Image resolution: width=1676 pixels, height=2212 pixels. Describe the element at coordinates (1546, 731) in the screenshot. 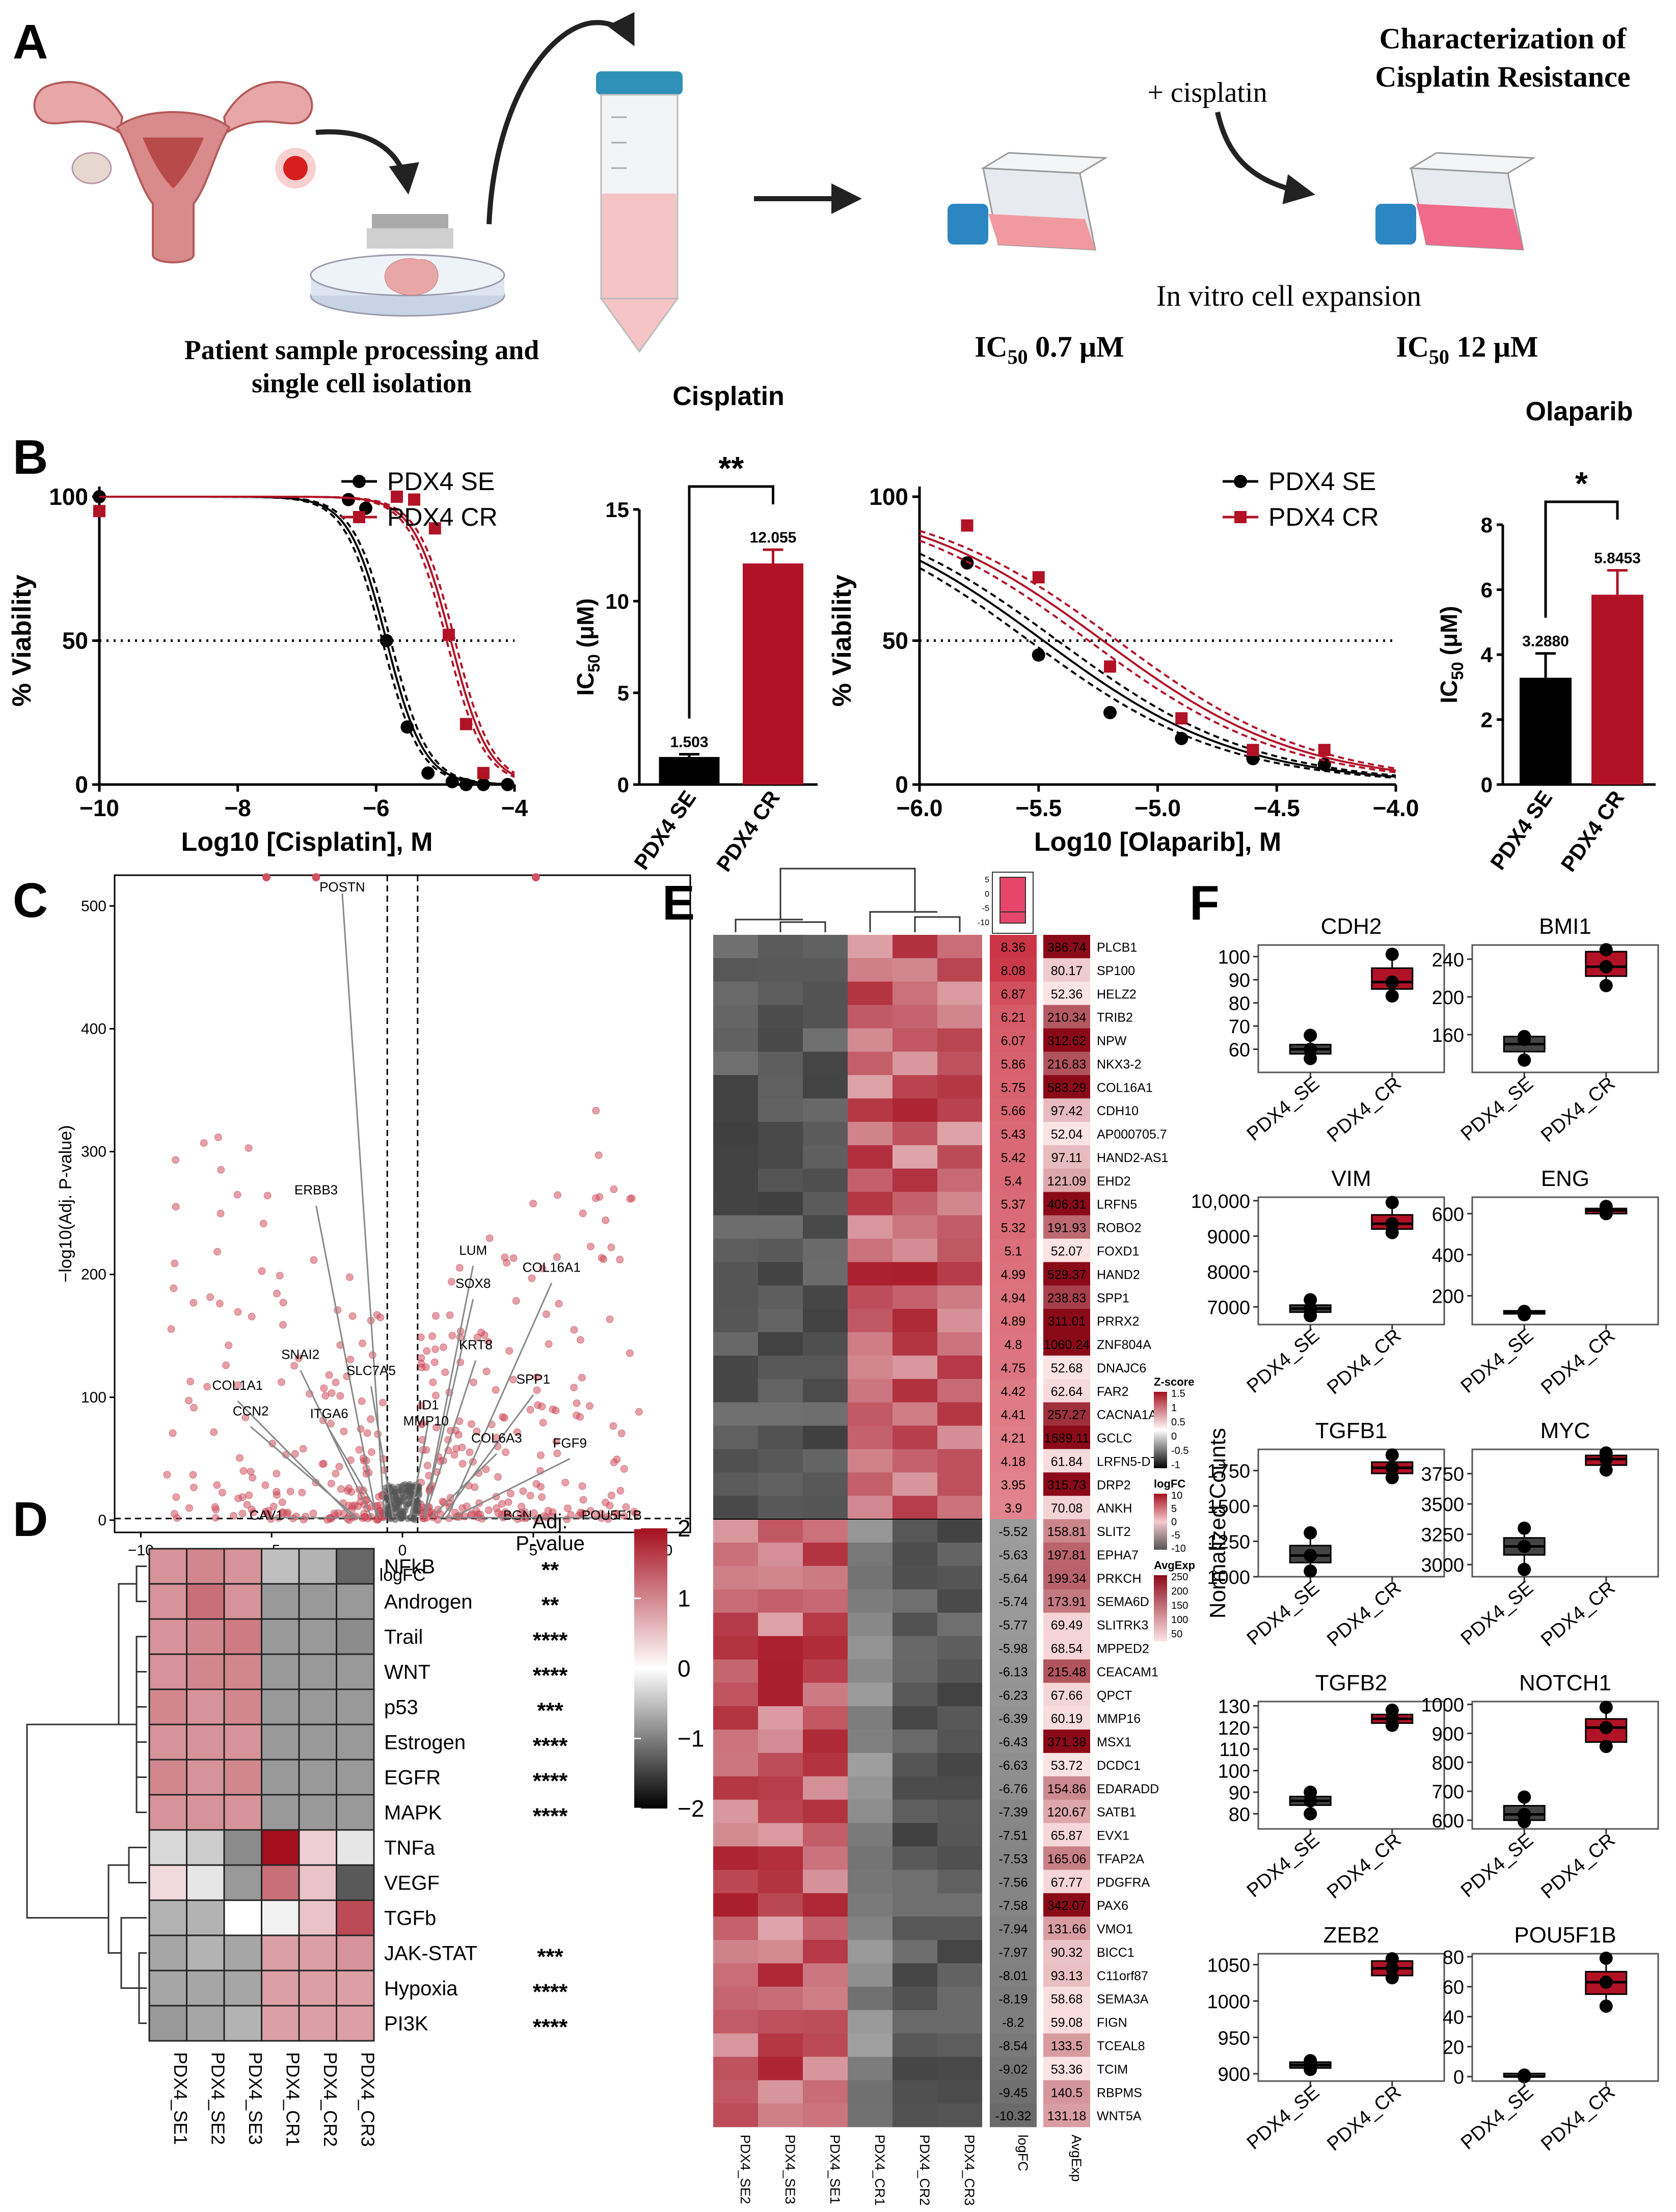

I see `bar-se` at that location.